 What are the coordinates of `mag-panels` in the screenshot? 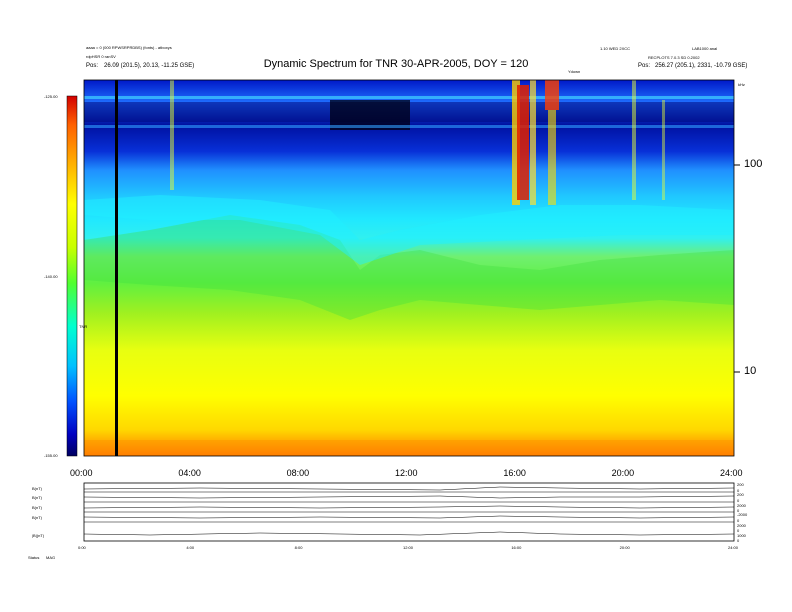 It's located at (409, 512).